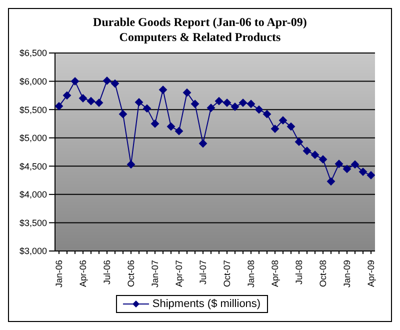  Describe the element at coordinates (323, 274) in the screenshot. I see `x-tick-label: Oct-08` at that location.